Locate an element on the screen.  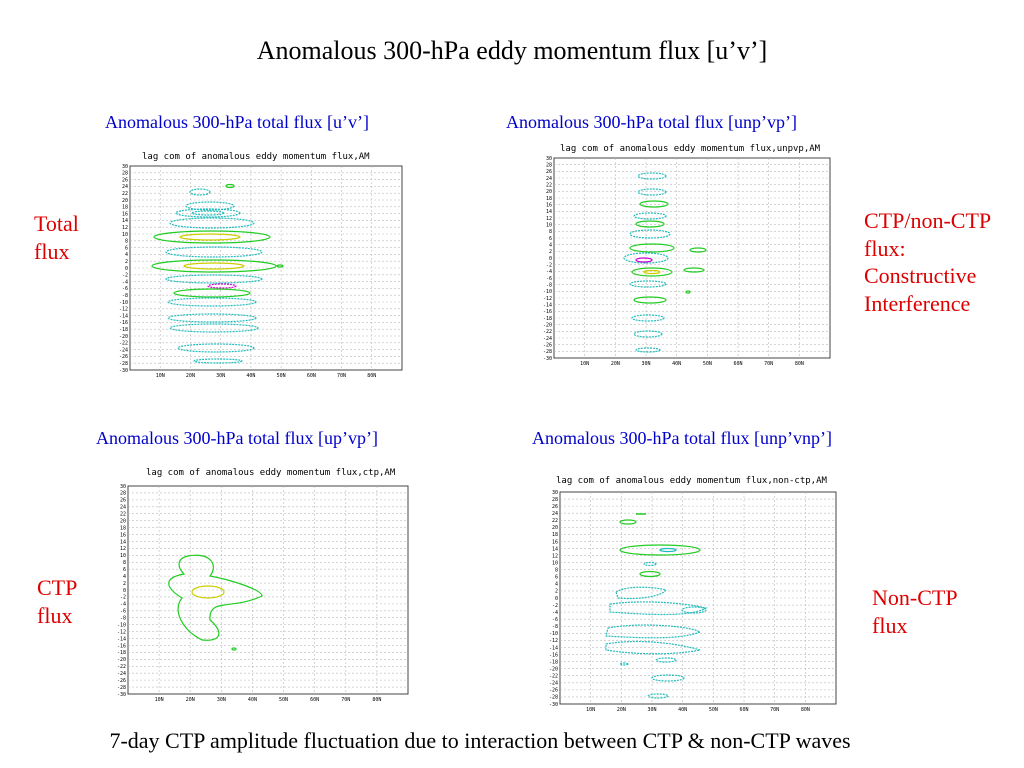
label-total-flux: Total flux is located at coordinates (56, 237).